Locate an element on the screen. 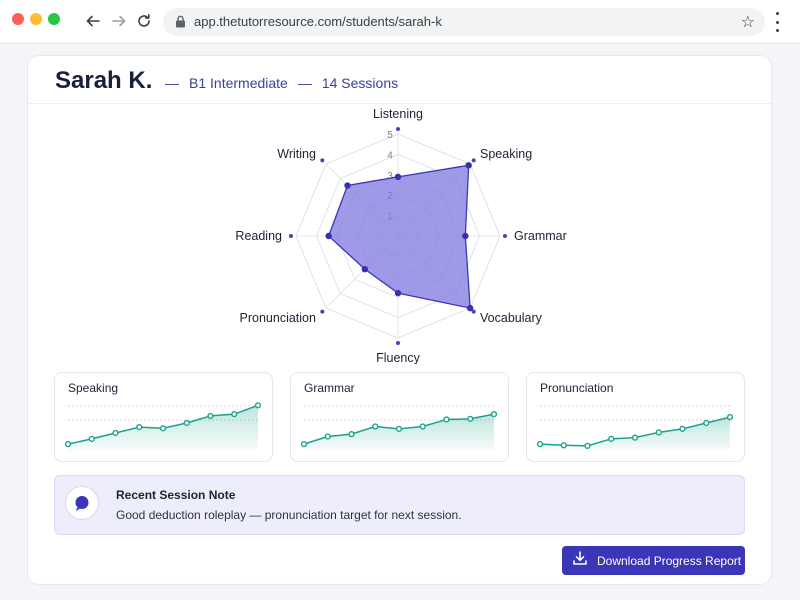  student-level: B1 Intermediate is located at coordinates (238, 83).